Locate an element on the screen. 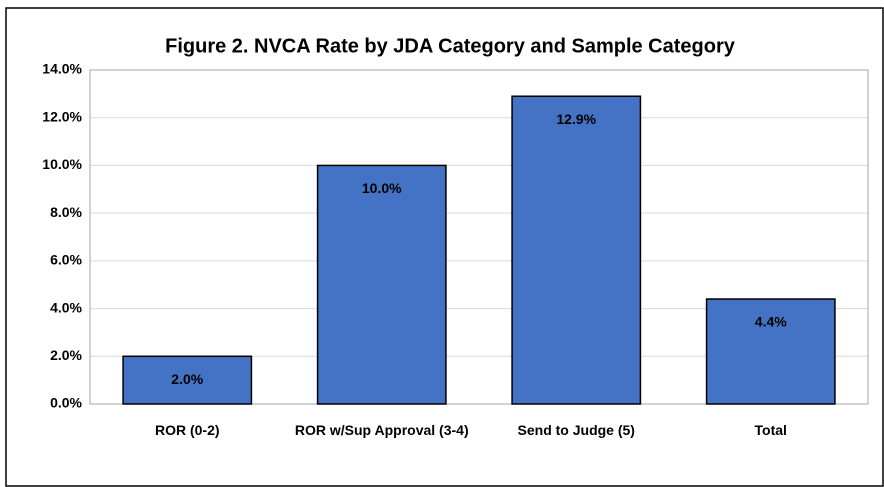  x-tick-label: ROR w/Sup Approval (3-4) is located at coordinates (381, 430).